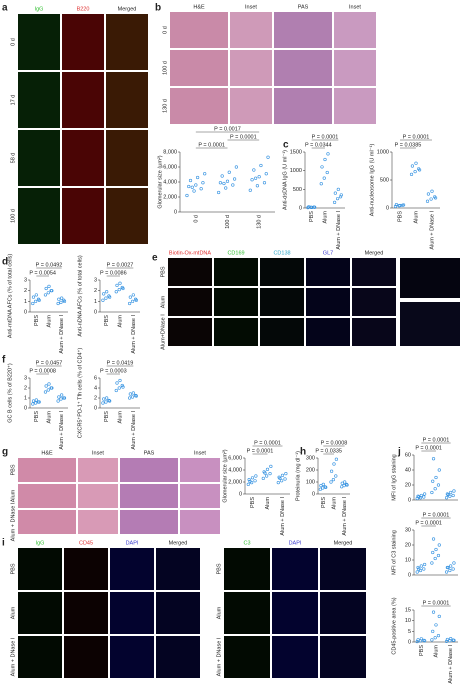 The height and width of the screenshot is (685, 464). I want to click on column-header: Inset, so click(98, 453).